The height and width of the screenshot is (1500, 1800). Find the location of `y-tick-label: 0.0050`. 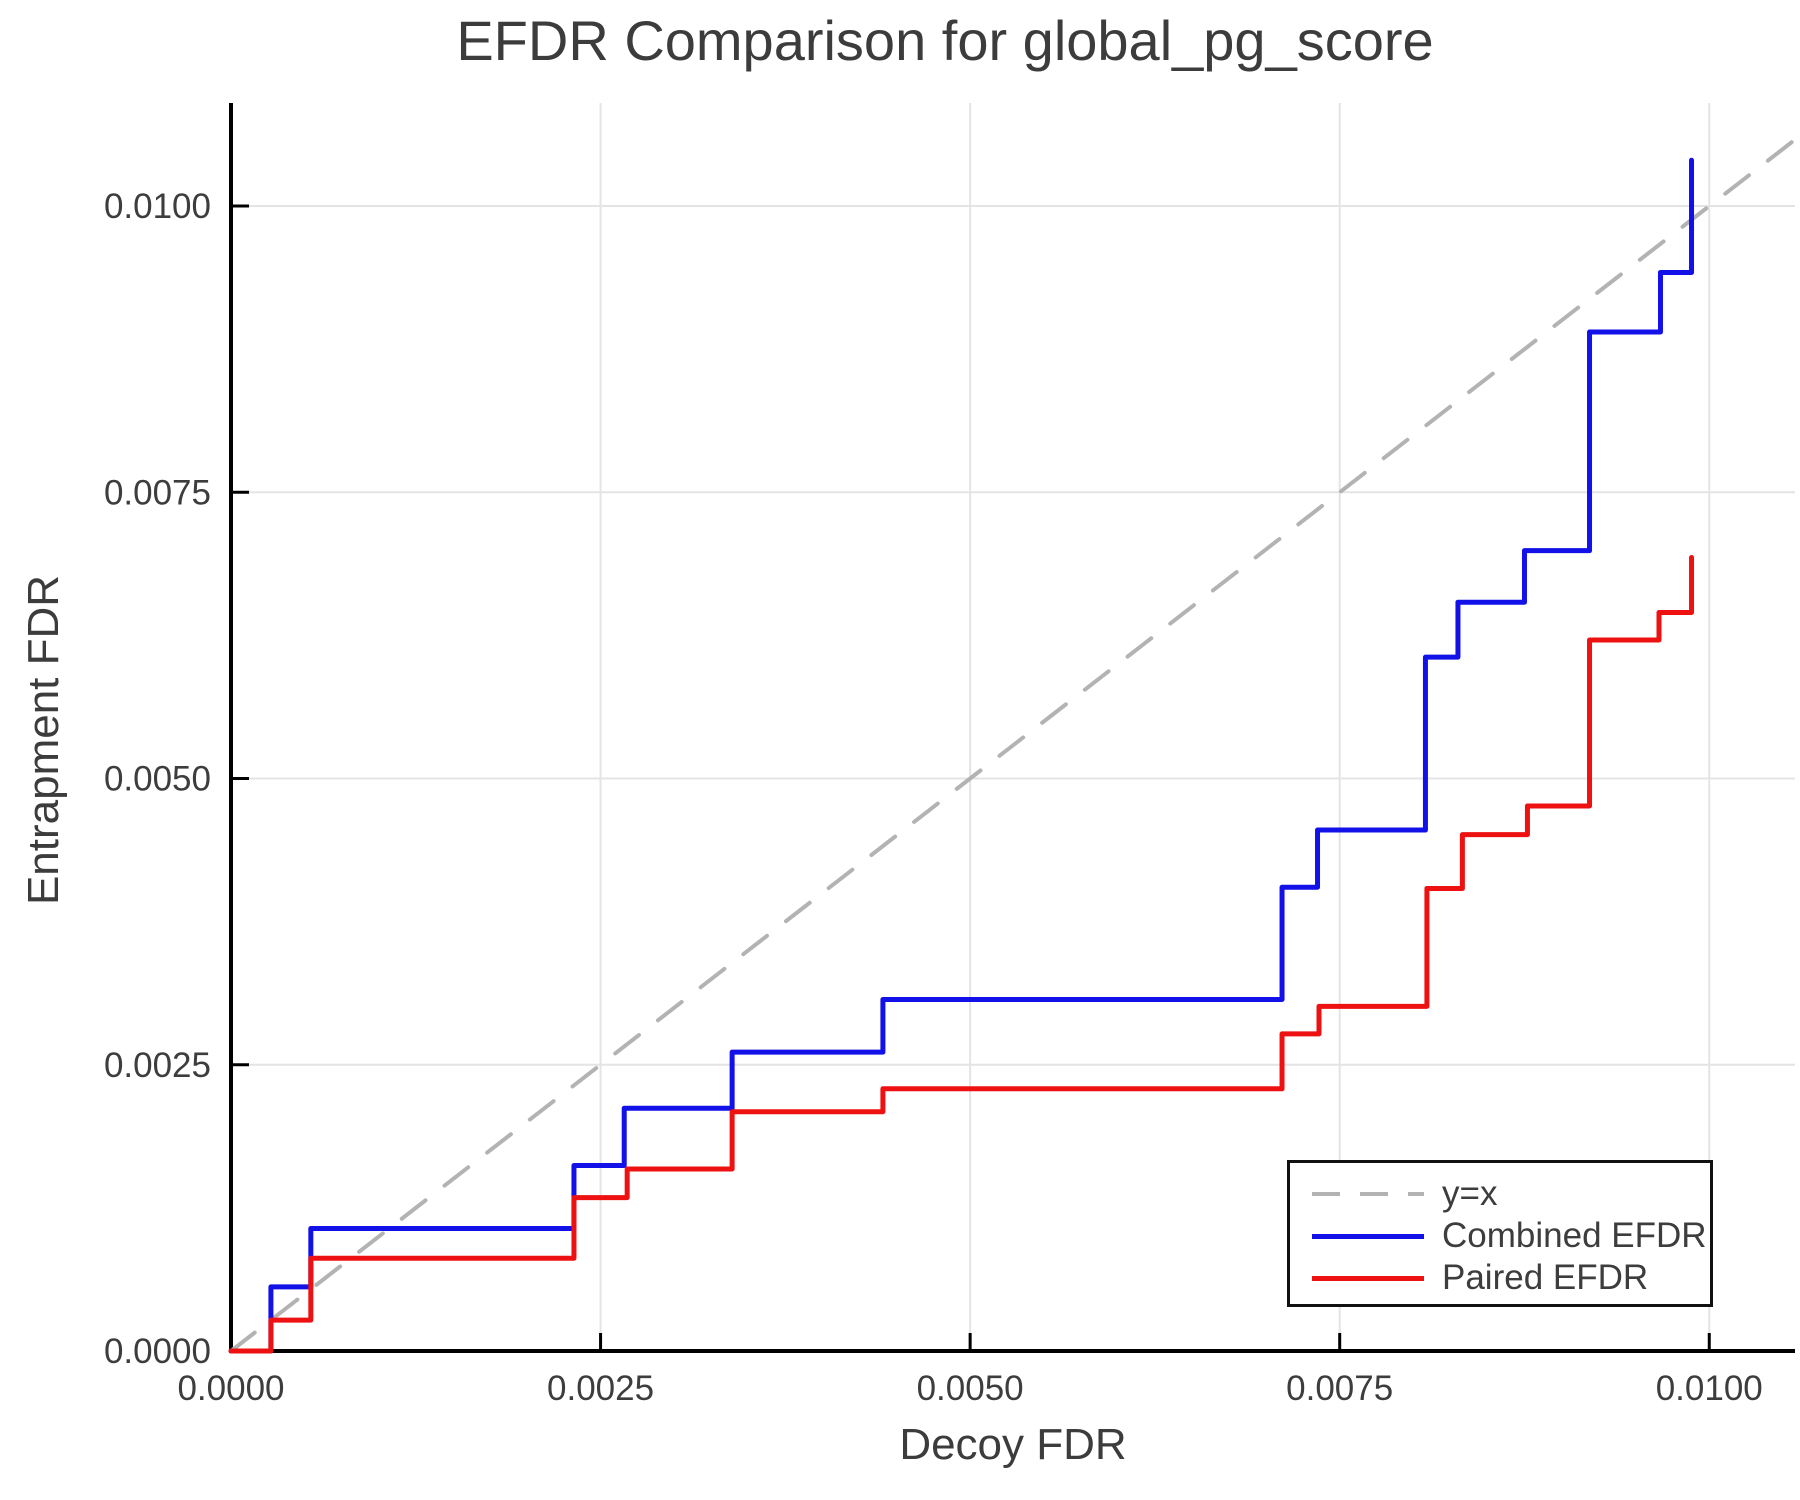

y-tick-label: 0.0050 is located at coordinates (157, 779).